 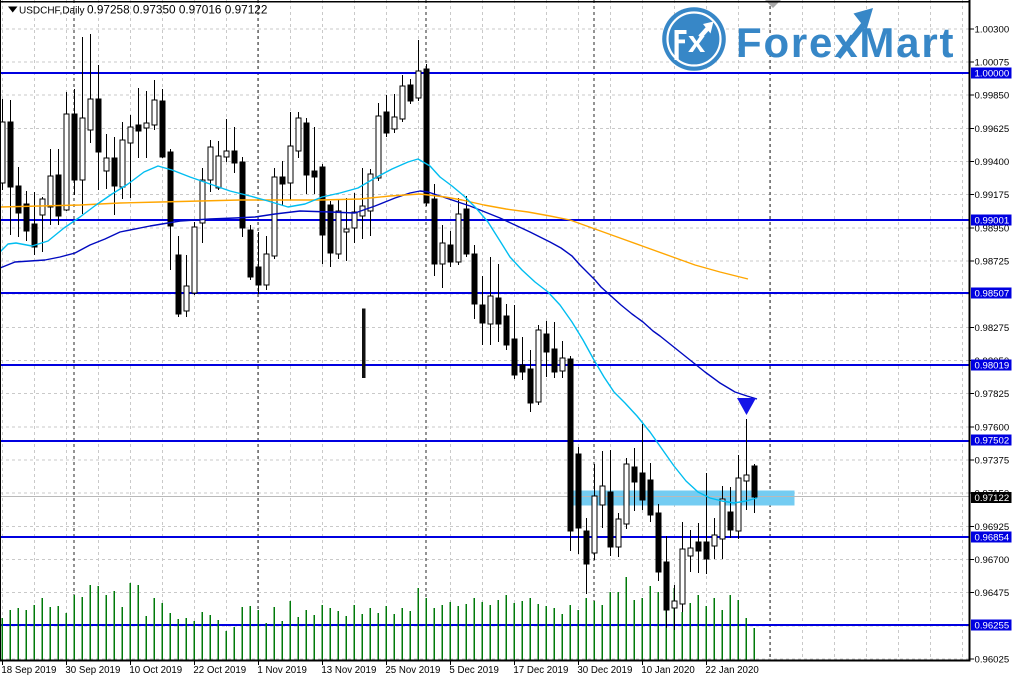 I want to click on svg-text: 1.00075, so click(x=992, y=63).